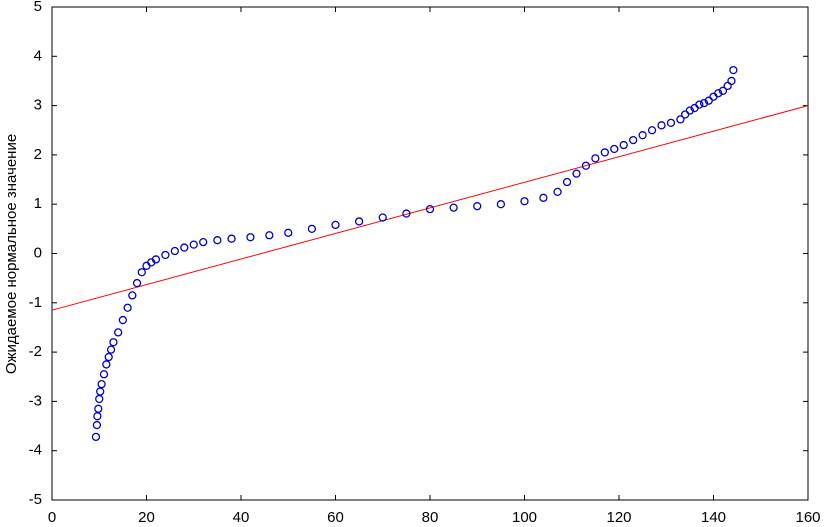  Describe the element at coordinates (35, 400) in the screenshot. I see `y-tick-label: -3` at that location.